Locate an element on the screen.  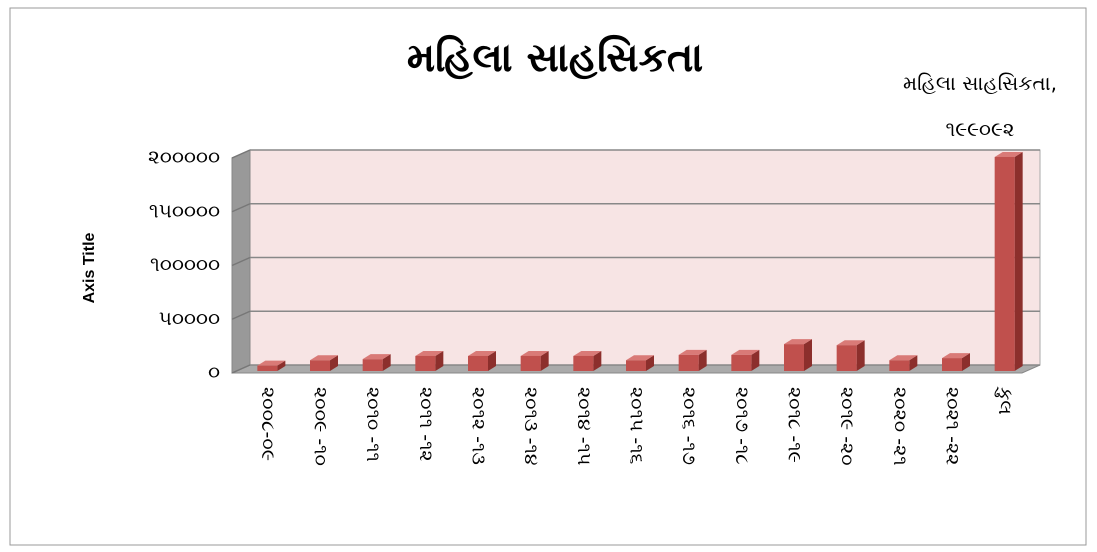
x-tick-label: ૨૦૧૯ -૨૦ is located at coordinates (847, 426).